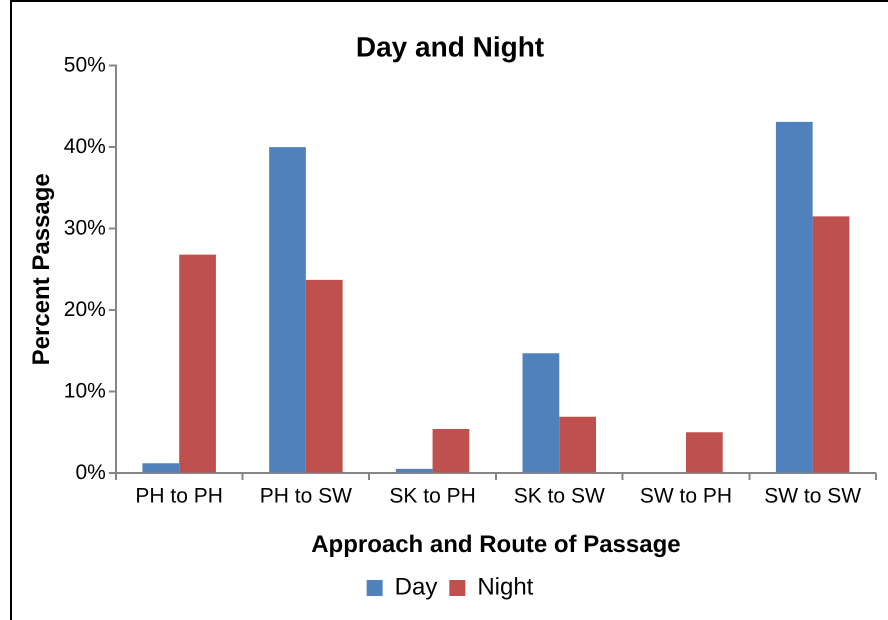 The height and width of the screenshot is (620, 888). I want to click on x-axis-title: Approach and Route of Passage, so click(496, 544).